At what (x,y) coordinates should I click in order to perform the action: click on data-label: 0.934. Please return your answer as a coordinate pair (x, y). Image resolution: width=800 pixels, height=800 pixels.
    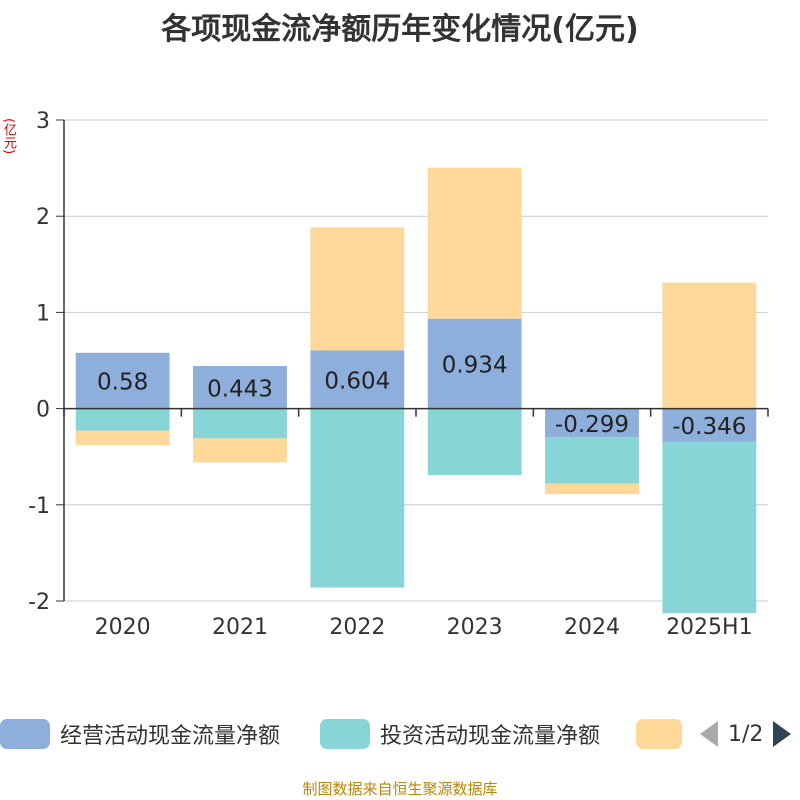
    Looking at the image, I should click on (475, 366).